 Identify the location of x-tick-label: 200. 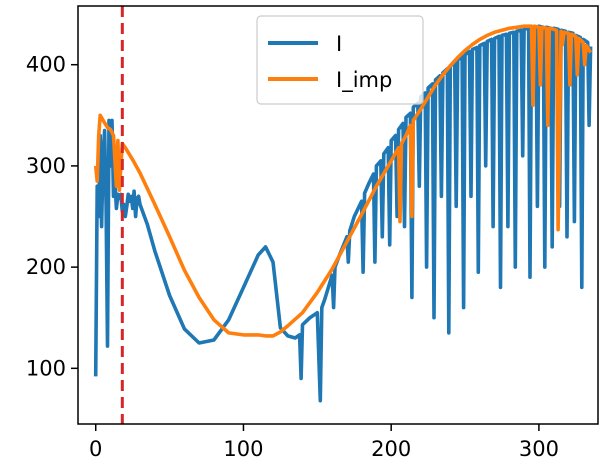
(391, 449).